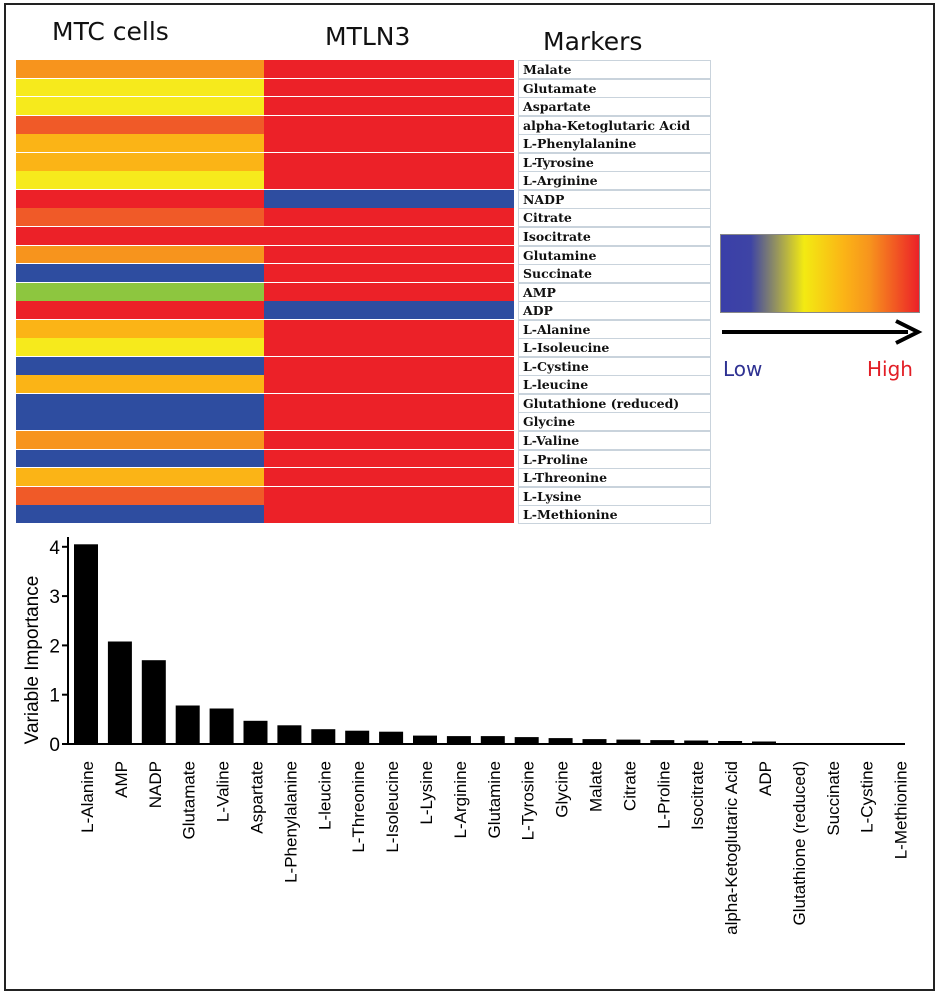 The height and width of the screenshot is (996, 940). Describe the element at coordinates (743, 369) in the screenshot. I see `legend-low-label: Low` at that location.